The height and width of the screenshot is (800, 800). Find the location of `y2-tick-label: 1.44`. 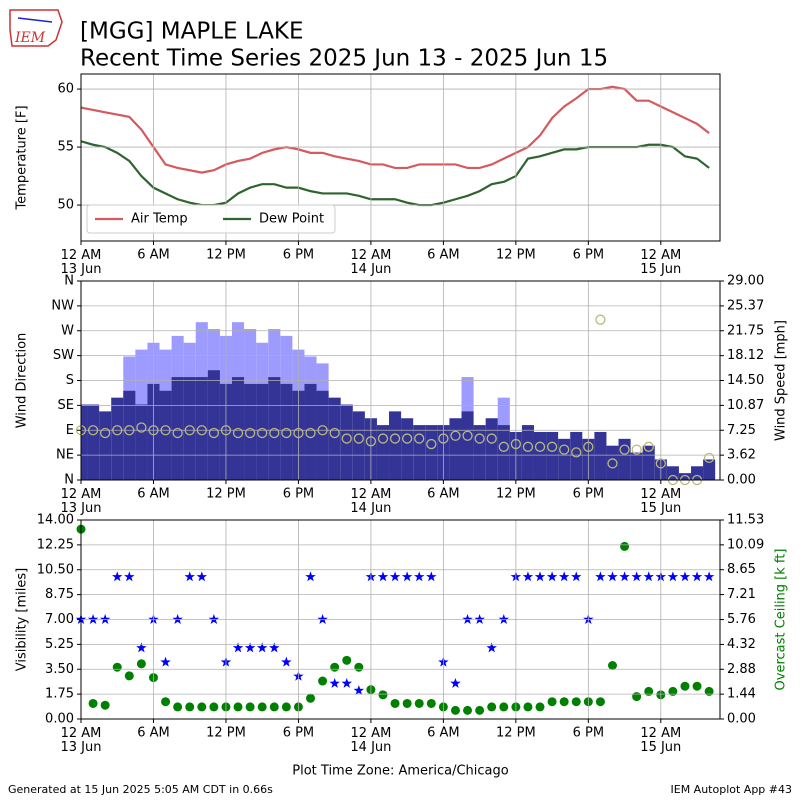

y2-tick-label: 1.44 is located at coordinates (741, 694).